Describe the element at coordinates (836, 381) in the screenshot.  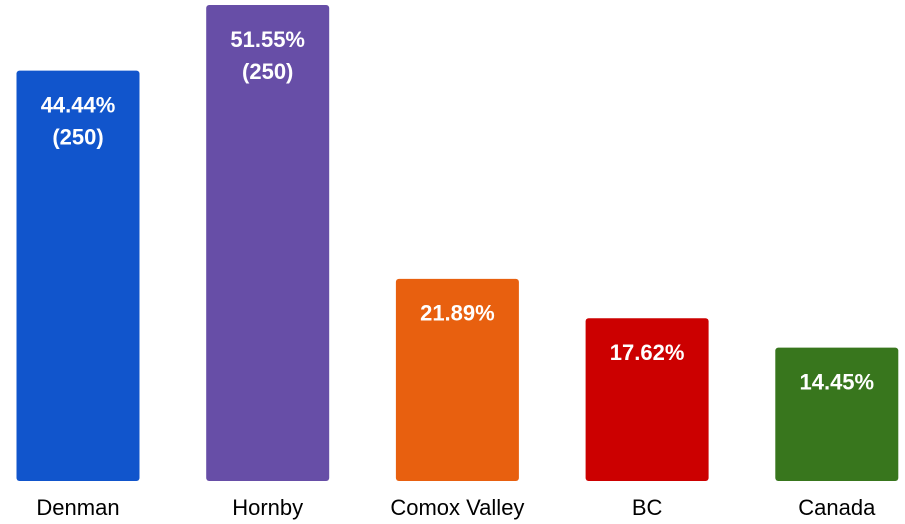
I see `value-label: 14.45%` at that location.